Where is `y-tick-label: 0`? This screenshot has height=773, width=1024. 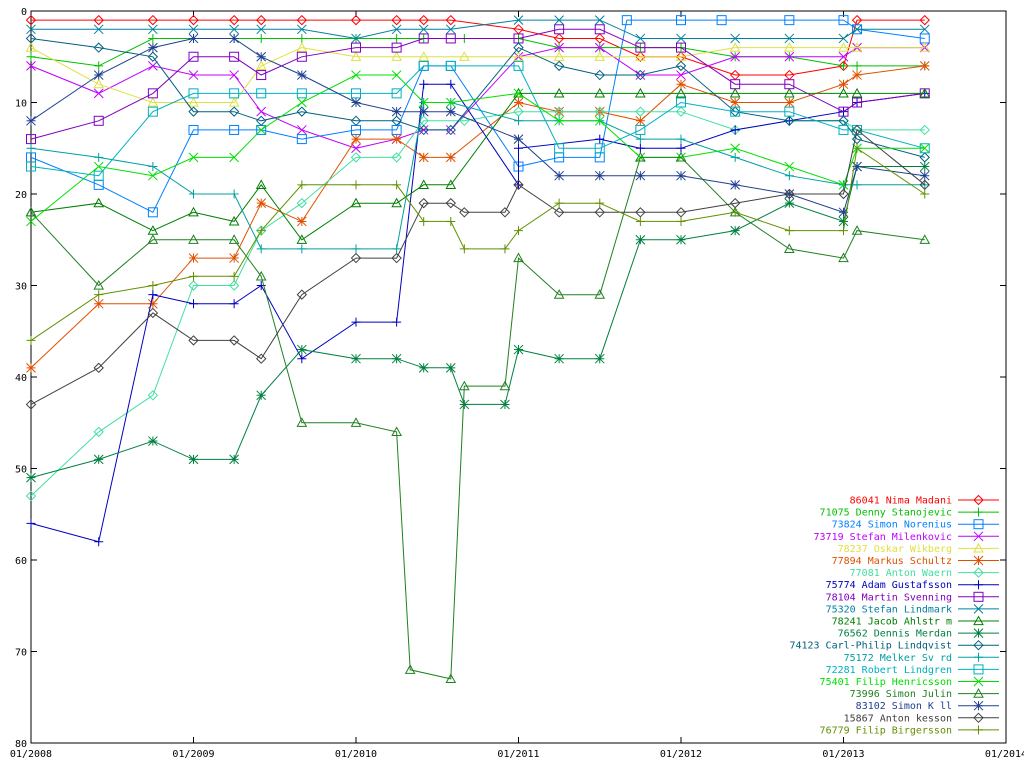 y-tick-label: 0 is located at coordinates (24, 12).